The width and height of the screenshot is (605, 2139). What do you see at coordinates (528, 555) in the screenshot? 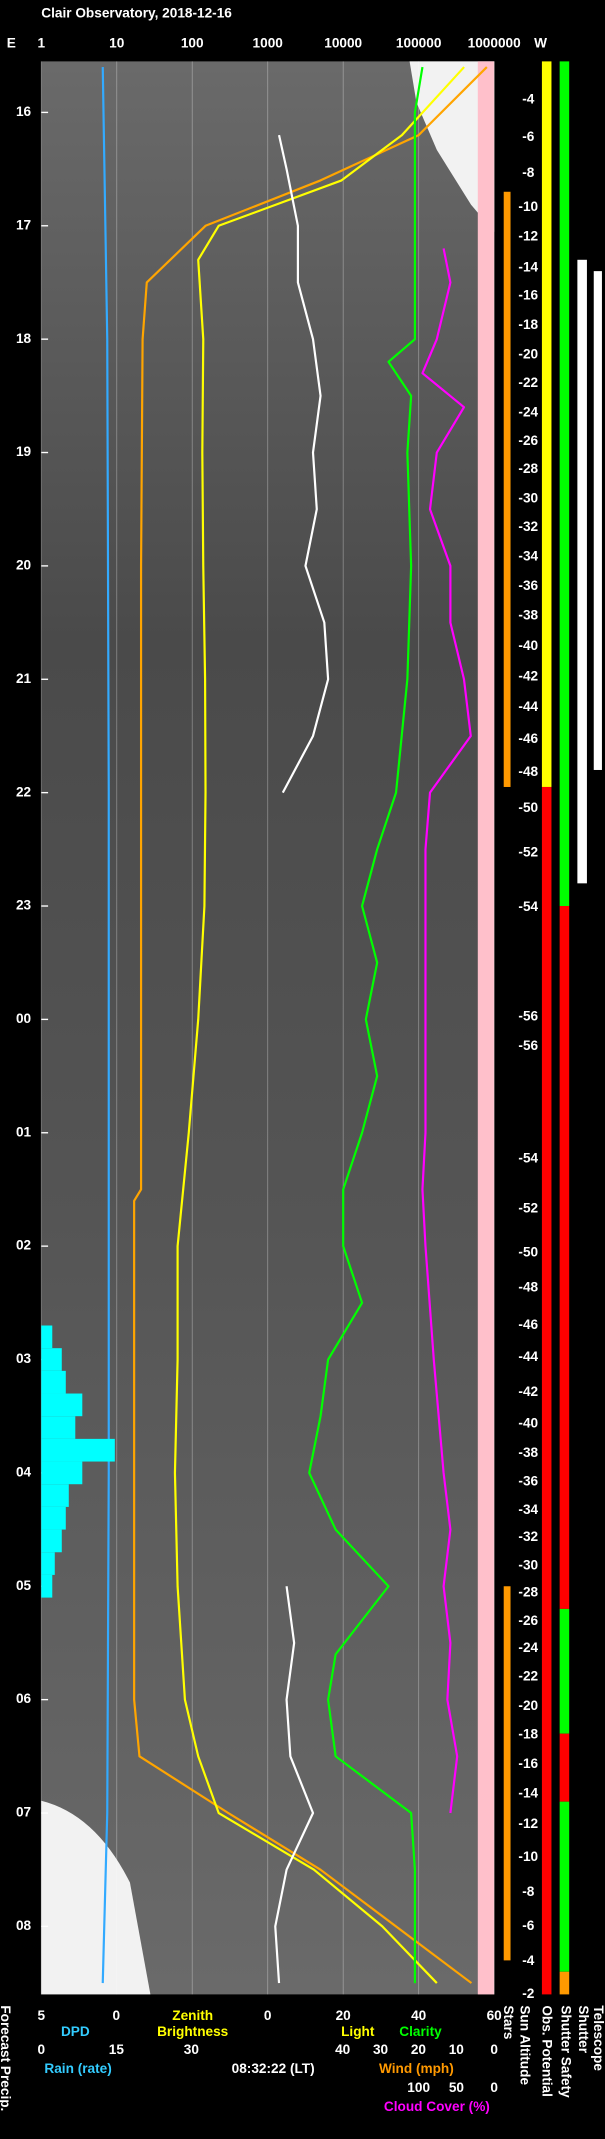
I see `sun-altitude-label: -34` at bounding box center [528, 555].